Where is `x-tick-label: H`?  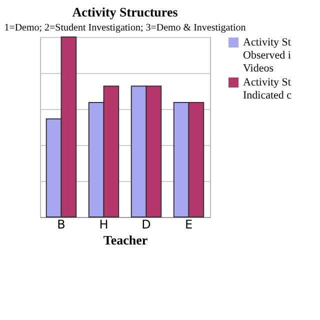
x-tick-label: H is located at coordinates (103, 225).